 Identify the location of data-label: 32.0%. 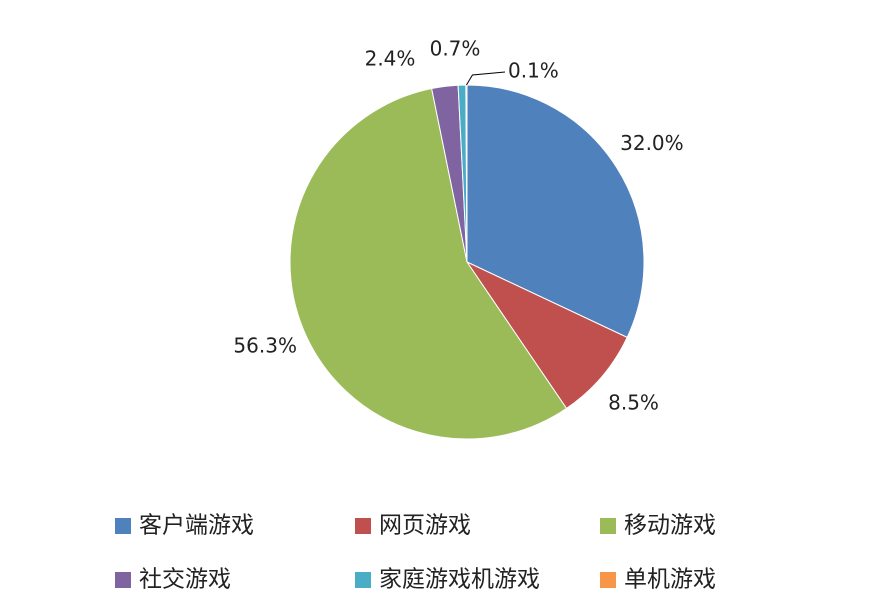
(652, 143).